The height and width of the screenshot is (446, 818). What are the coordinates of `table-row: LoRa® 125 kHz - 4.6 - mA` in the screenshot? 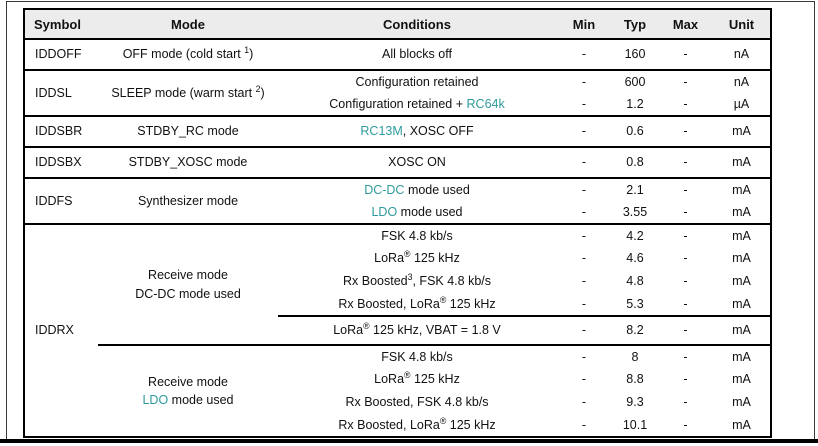 It's located at (397, 258).